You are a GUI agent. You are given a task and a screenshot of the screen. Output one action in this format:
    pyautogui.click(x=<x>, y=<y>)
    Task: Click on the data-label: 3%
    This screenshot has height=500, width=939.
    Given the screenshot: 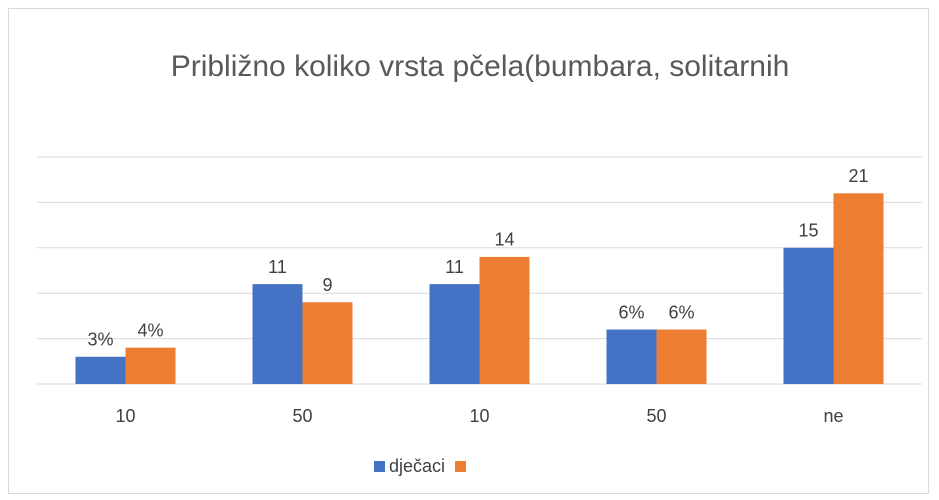 What is the action you would take?
    pyautogui.click(x=100, y=340)
    